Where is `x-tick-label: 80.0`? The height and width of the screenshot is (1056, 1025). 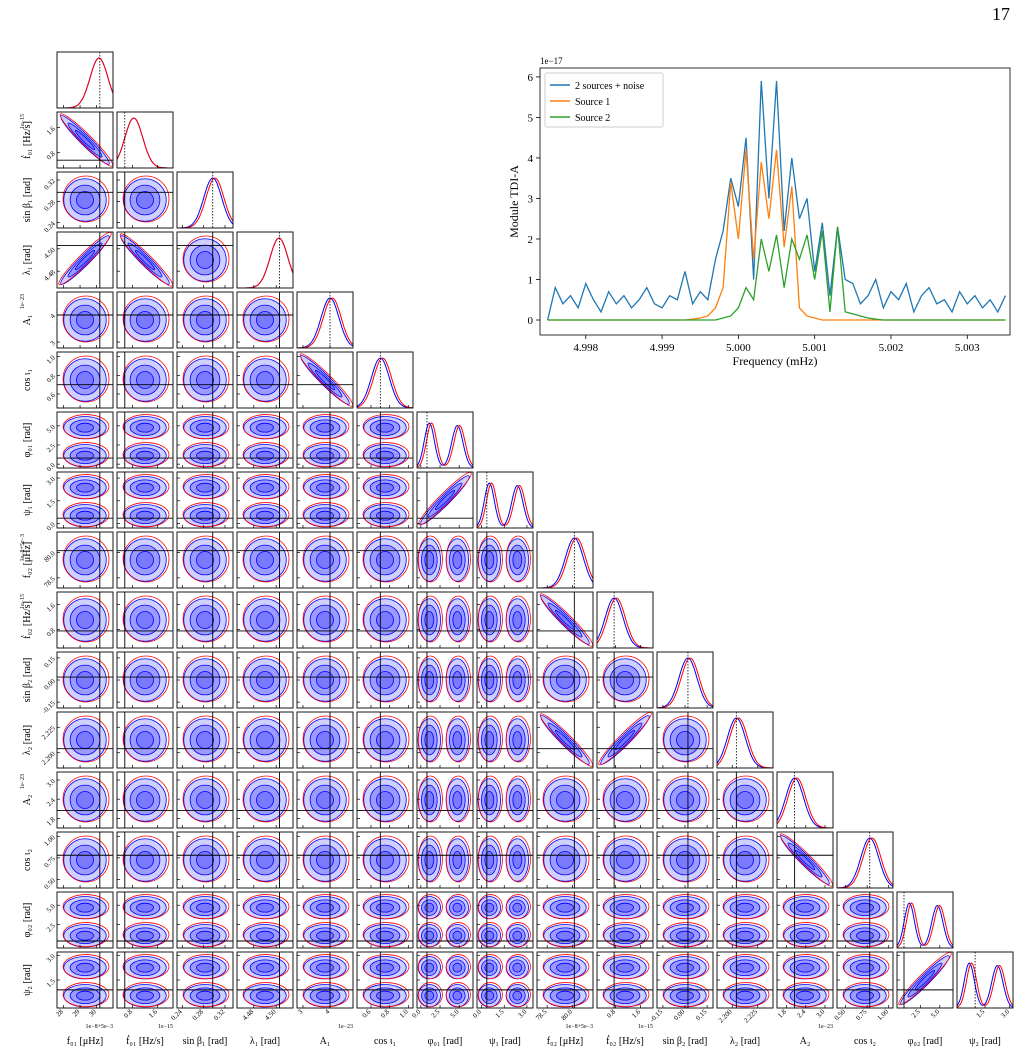
x-tick-label: 80.0 is located at coordinates (567, 1014).